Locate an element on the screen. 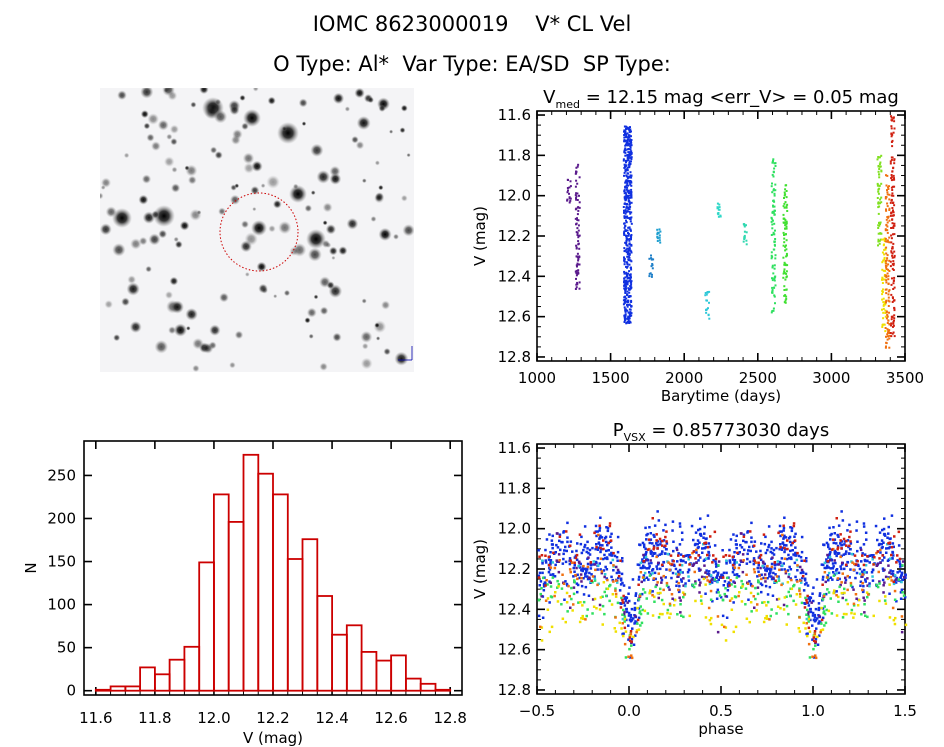 The width and height of the screenshot is (944, 747). lc-ylabel: V (mag) is located at coordinates (480, 236).